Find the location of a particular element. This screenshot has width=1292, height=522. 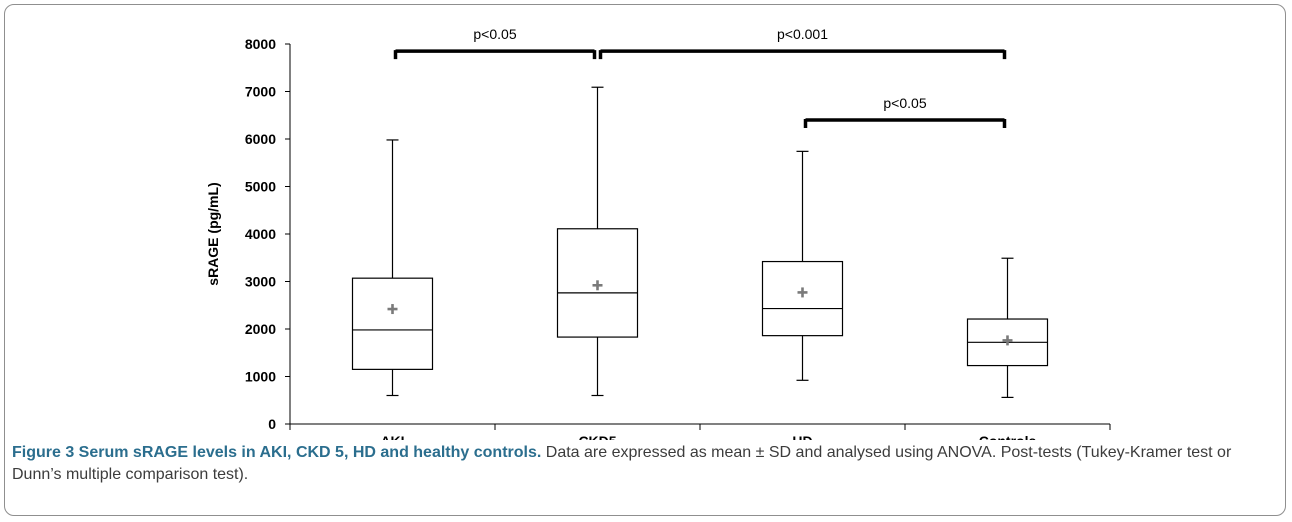

x-tick-label: AKI is located at coordinates (392, 436).